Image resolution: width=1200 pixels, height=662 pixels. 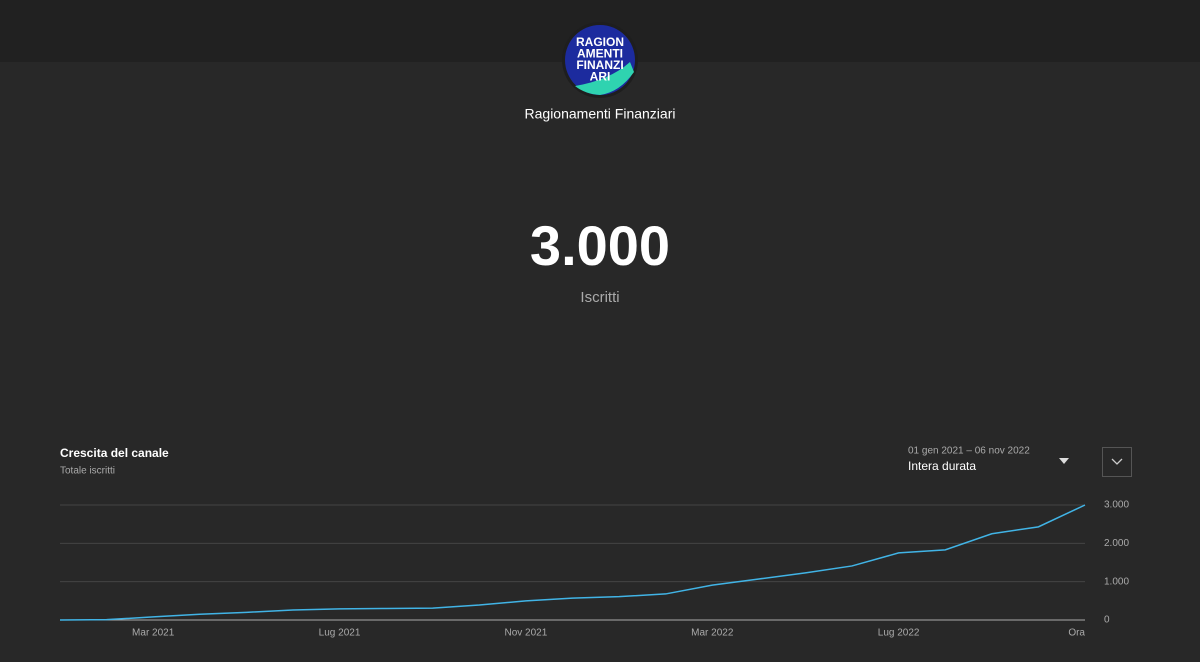 I want to click on avatar-line: FINANZI, so click(x=599, y=65).